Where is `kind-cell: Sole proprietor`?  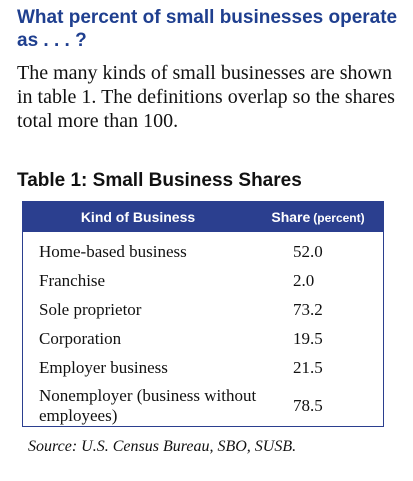
kind-cell: Sole proprietor is located at coordinates (90, 309).